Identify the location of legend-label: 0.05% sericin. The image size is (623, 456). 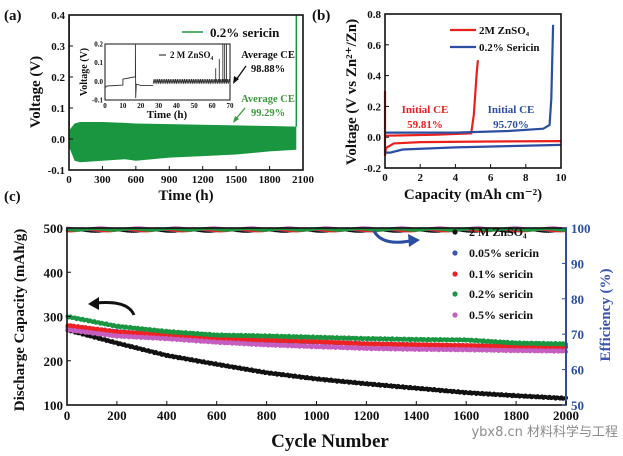
(504, 253).